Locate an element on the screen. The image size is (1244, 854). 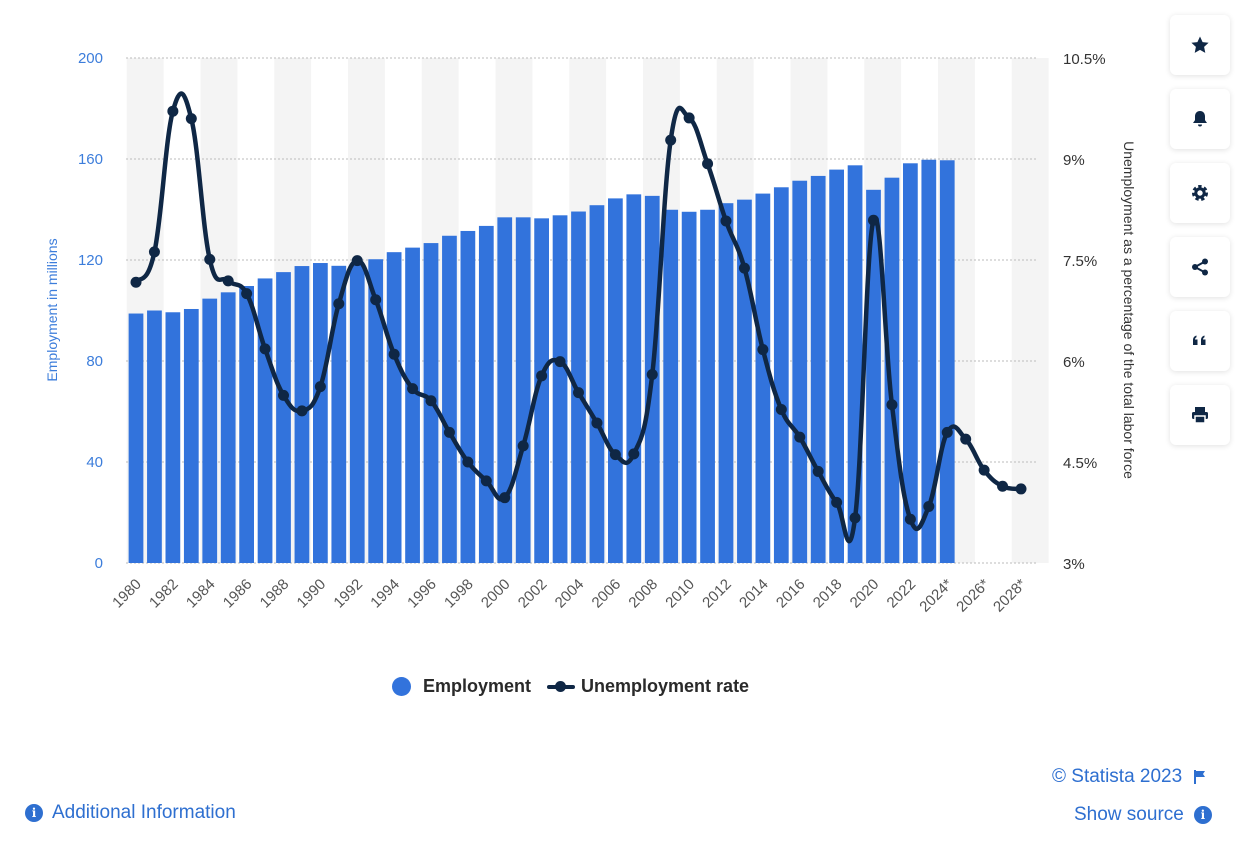
bar-2017 is located at coordinates (818, 369).